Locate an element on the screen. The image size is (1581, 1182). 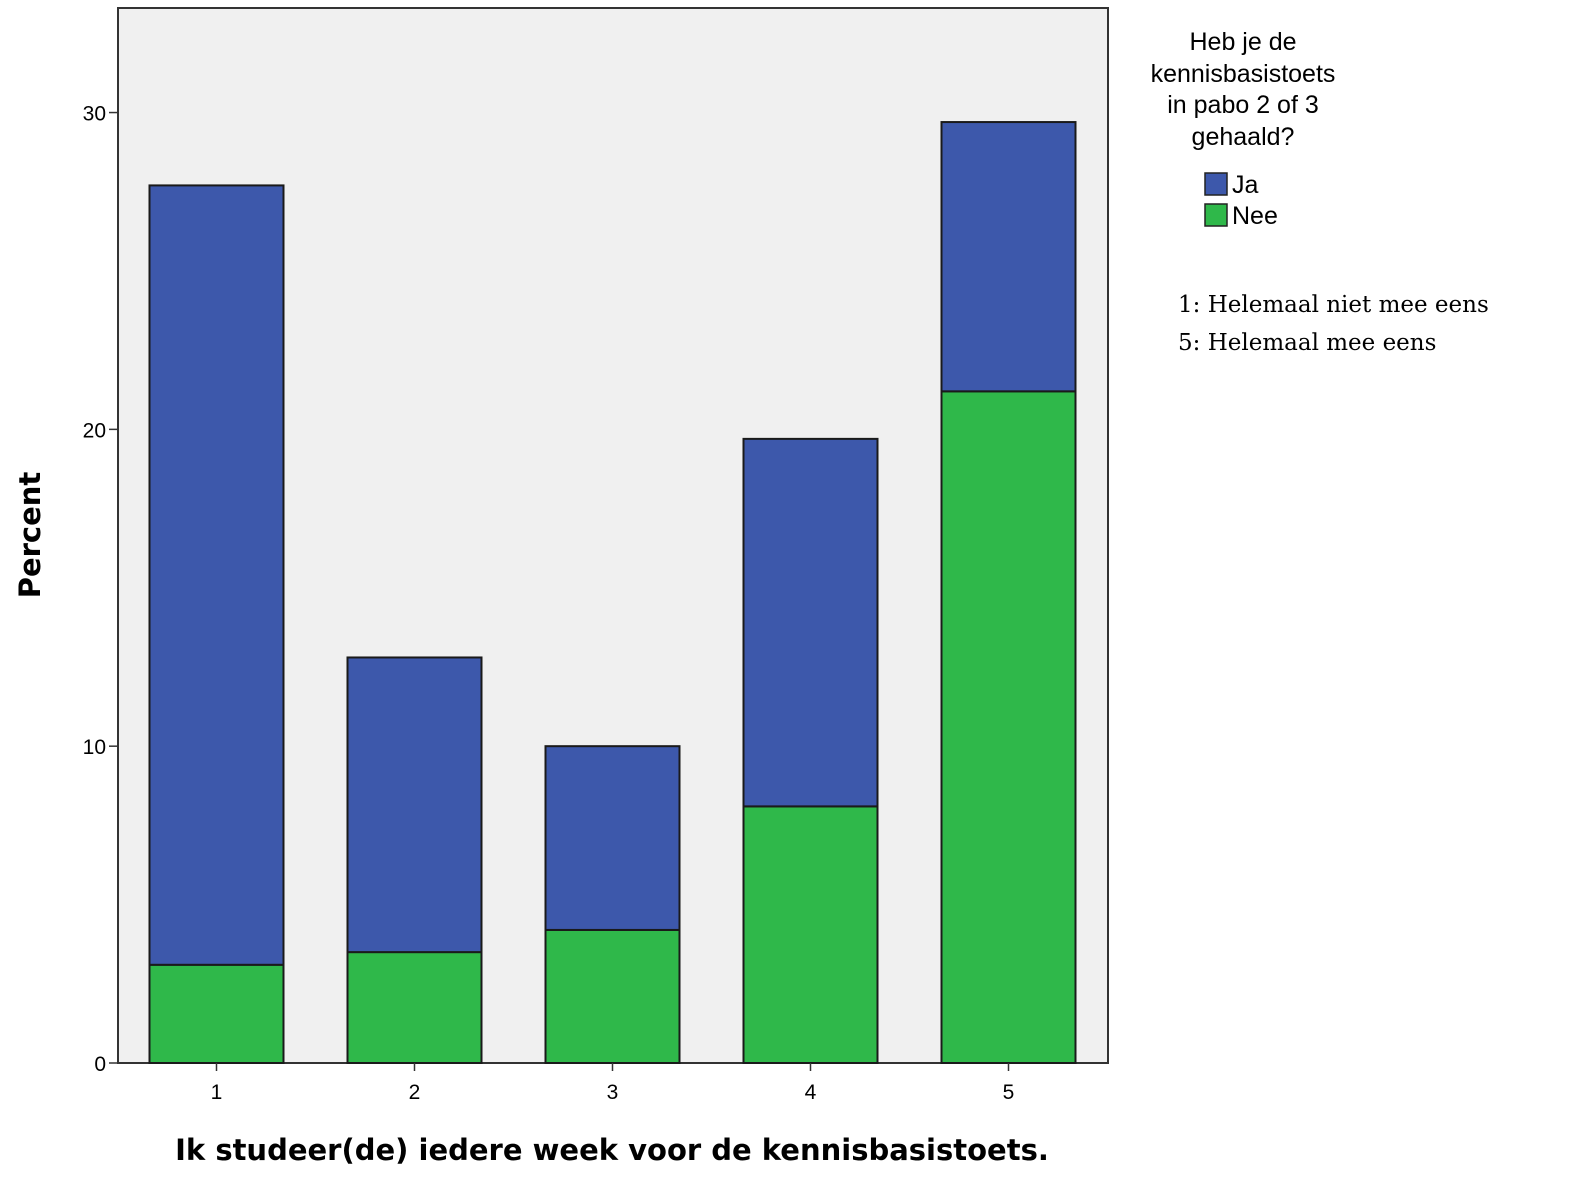
legend-title-line-4: gehaald? is located at coordinates (1243, 137).